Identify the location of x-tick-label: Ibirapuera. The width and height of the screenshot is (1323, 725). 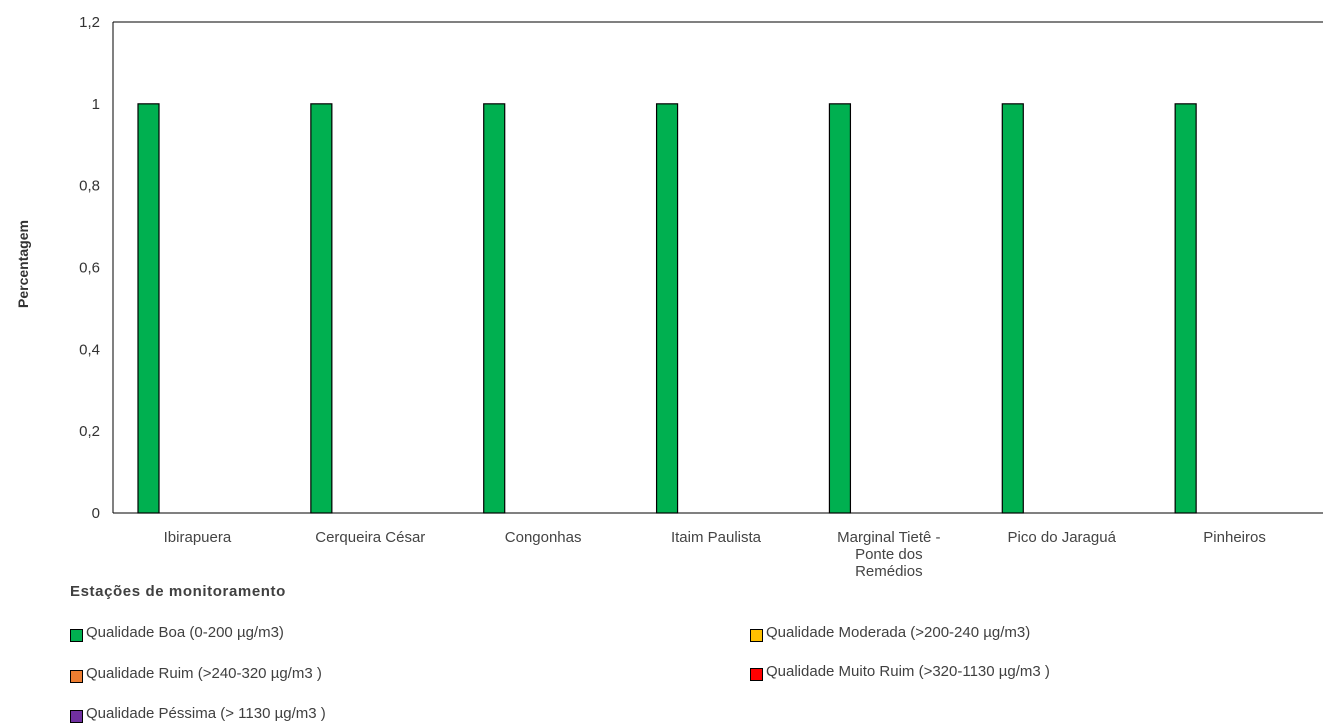
(198, 537).